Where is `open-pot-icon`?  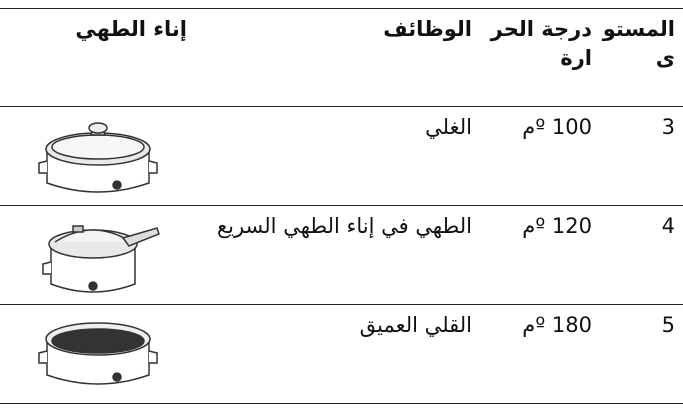
open-pot-icon is located at coordinates (97, 353).